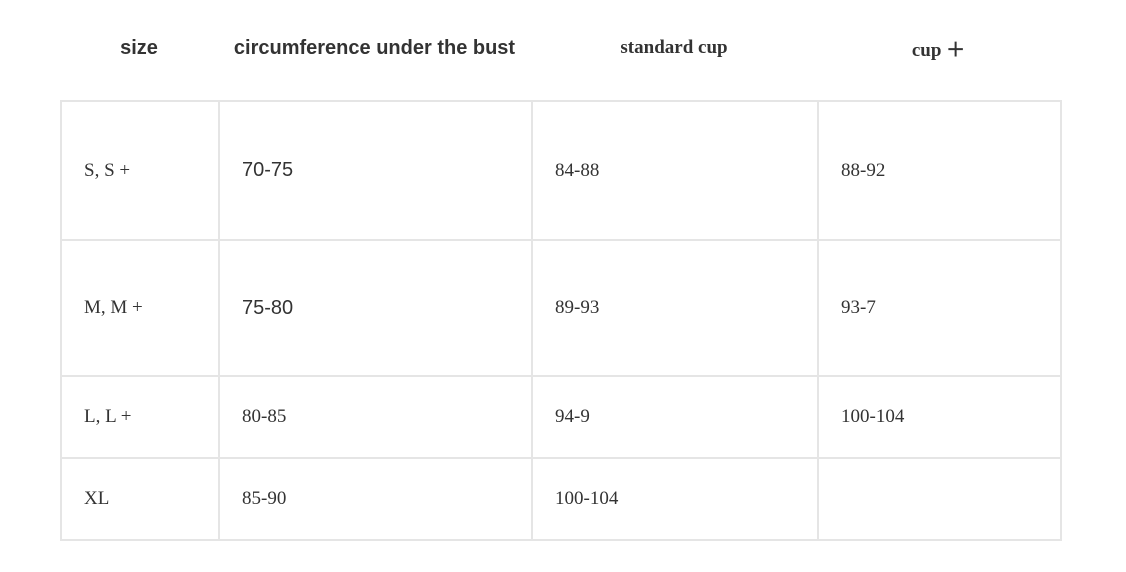 This screenshot has height=572, width=1126. Describe the element at coordinates (939, 417) in the screenshot. I see `cup-plus-cell: 100-104` at that location.